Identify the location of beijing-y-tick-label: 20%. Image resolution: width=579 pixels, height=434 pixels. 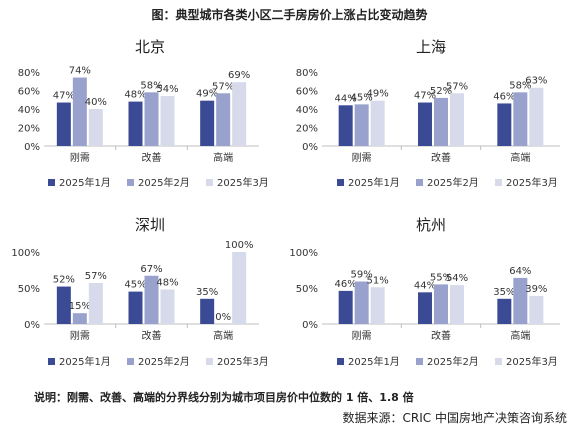
(29, 129).